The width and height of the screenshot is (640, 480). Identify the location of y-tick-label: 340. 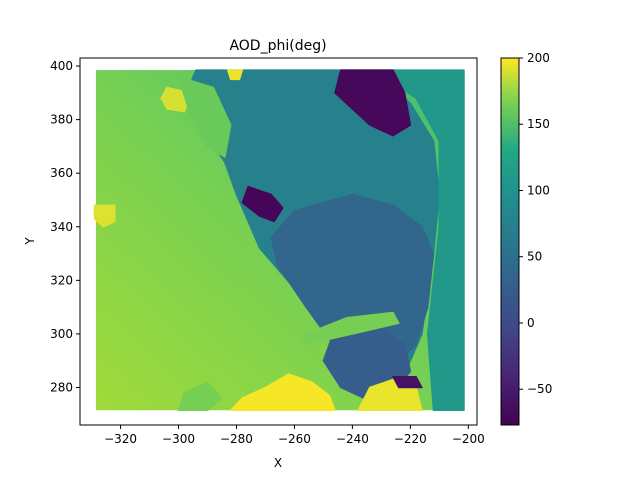
(61, 227).